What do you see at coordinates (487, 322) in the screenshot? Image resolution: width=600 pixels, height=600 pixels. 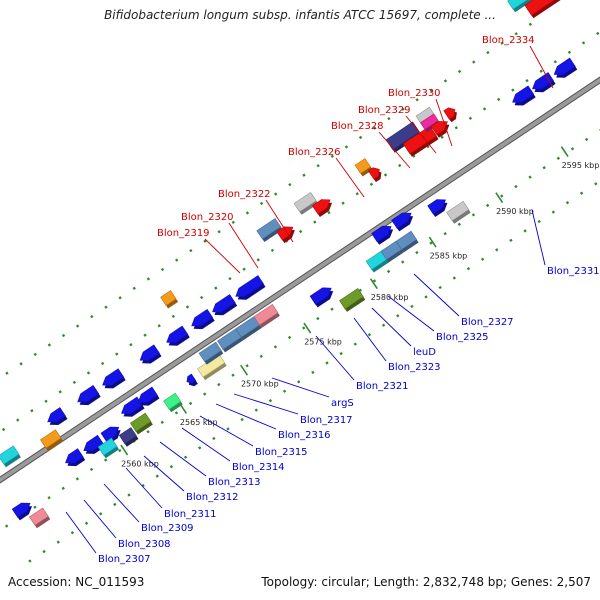 I see `gene-label-lower: Blon_2327` at bounding box center [487, 322].